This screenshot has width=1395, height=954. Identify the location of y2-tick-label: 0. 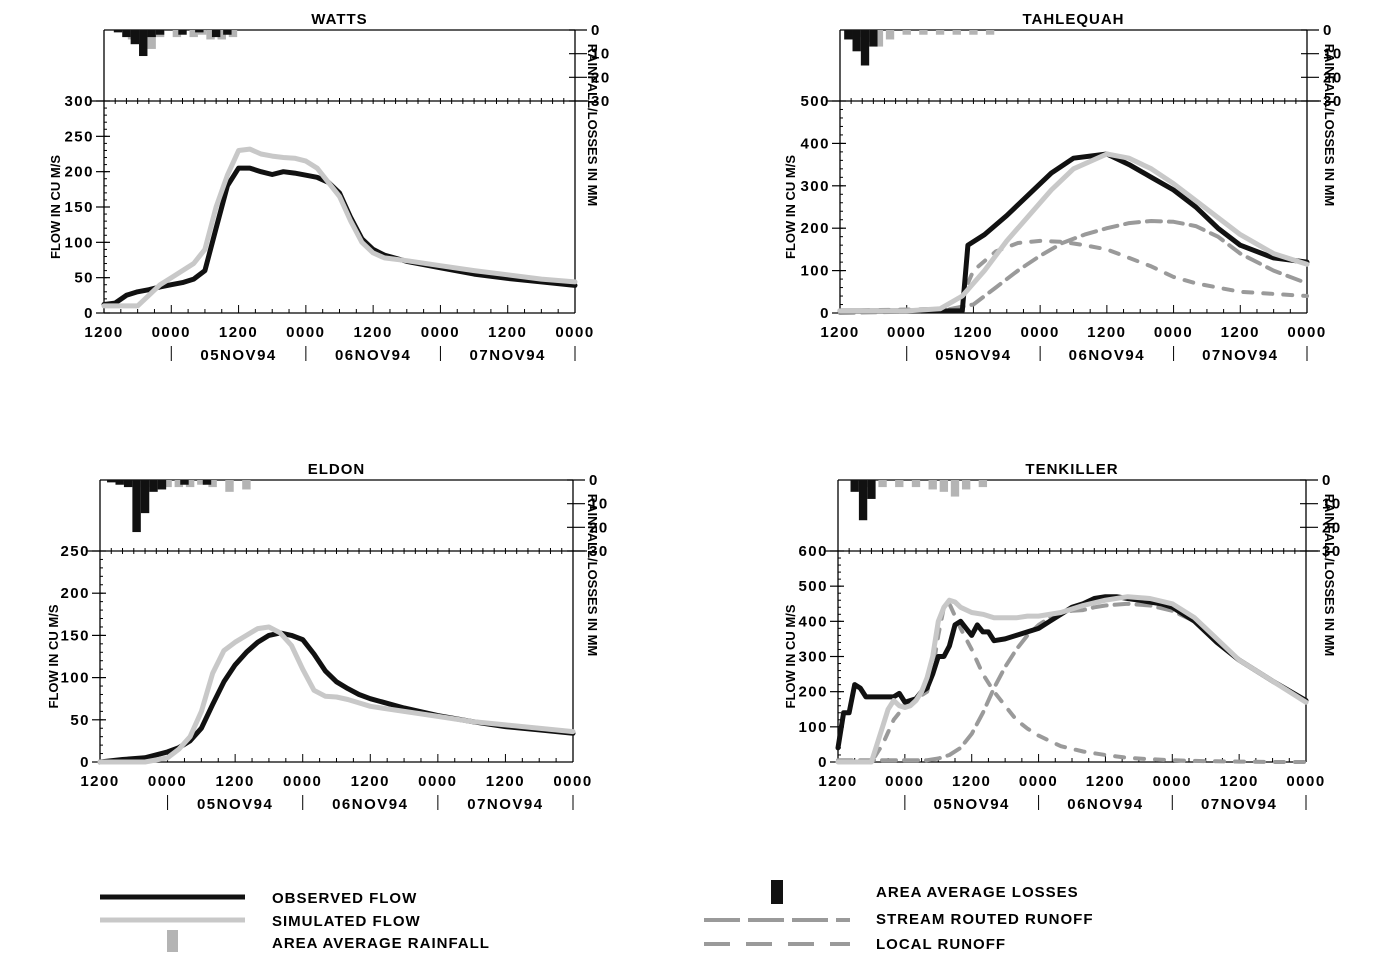
(1327, 480).